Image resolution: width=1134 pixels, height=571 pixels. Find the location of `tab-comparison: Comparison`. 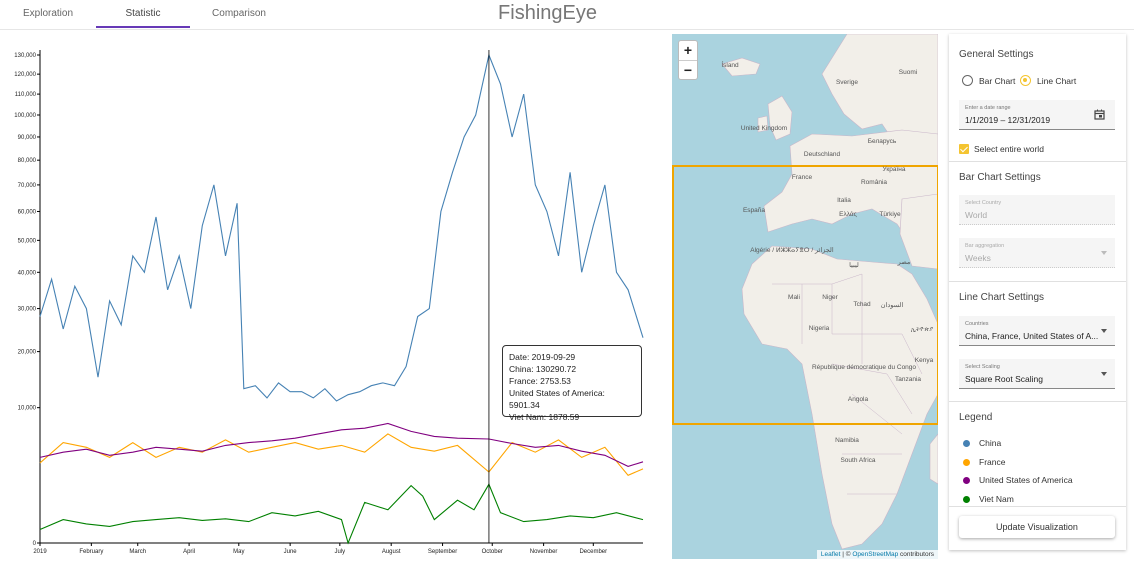

tab-comparison: Comparison is located at coordinates (239, 13).